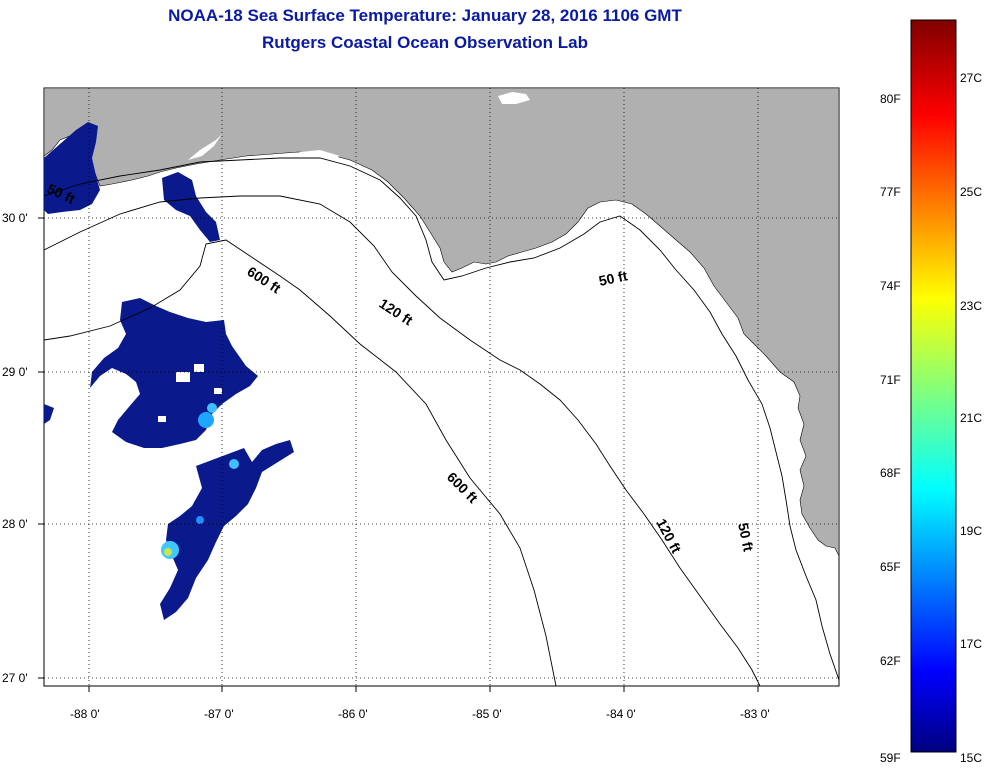 This screenshot has height=770, width=992. What do you see at coordinates (890, 473) in the screenshot?
I see `colorbar-f-label: 68F` at bounding box center [890, 473].